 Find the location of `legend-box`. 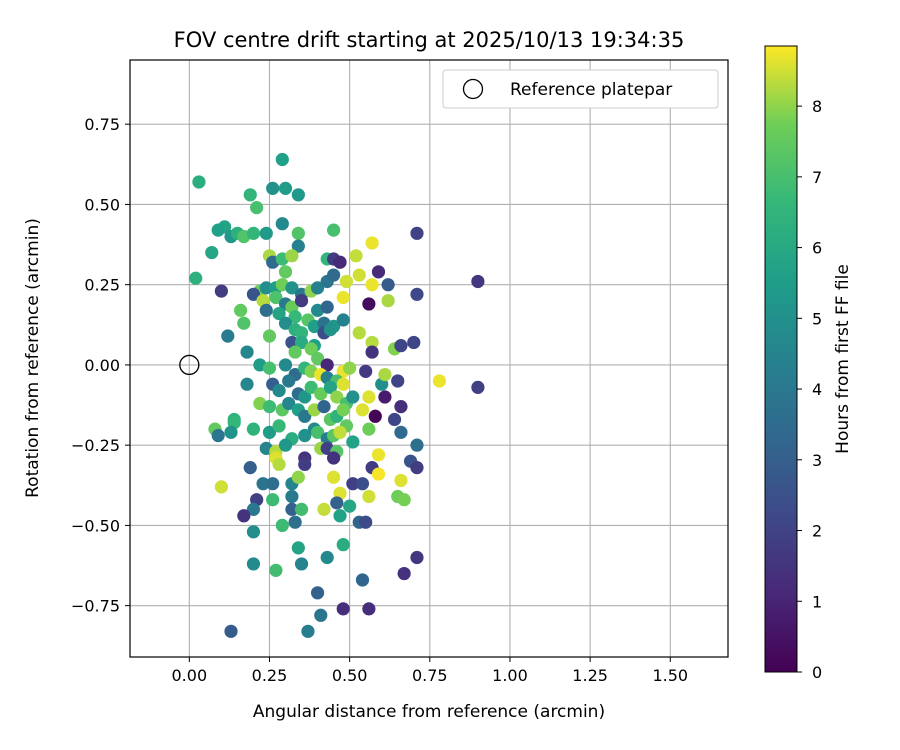

legend-box is located at coordinates (580, 89).